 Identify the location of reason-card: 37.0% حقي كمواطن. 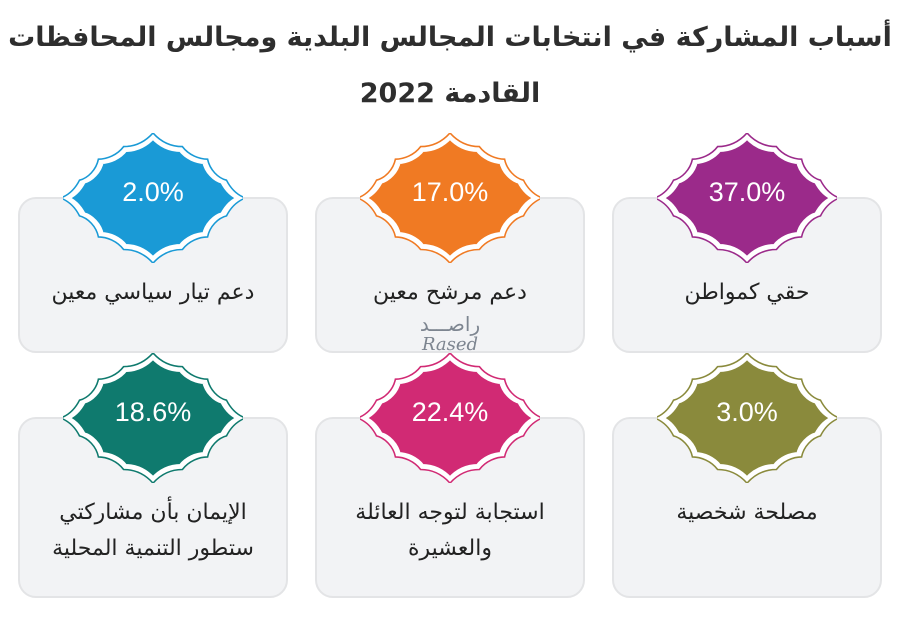
(747, 243).